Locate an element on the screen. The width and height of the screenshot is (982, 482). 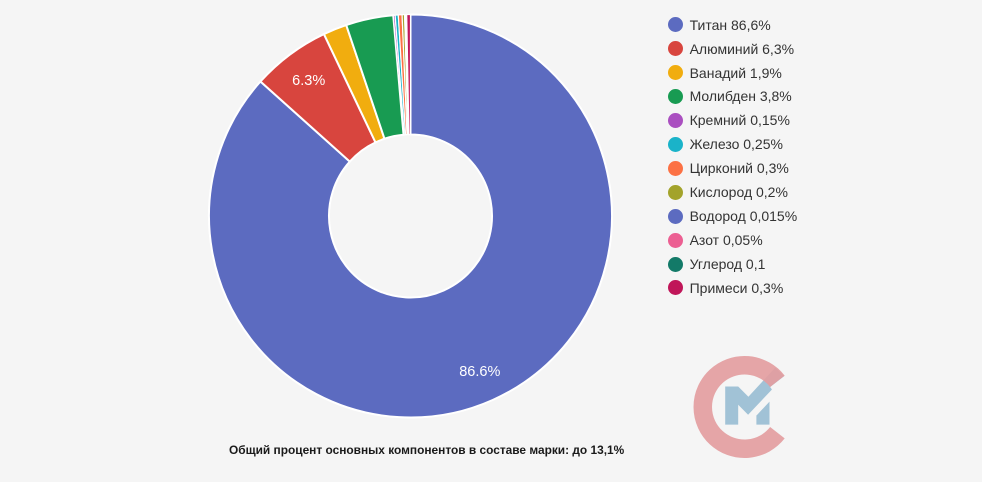
svg-text: 6.3% is located at coordinates (308, 81).